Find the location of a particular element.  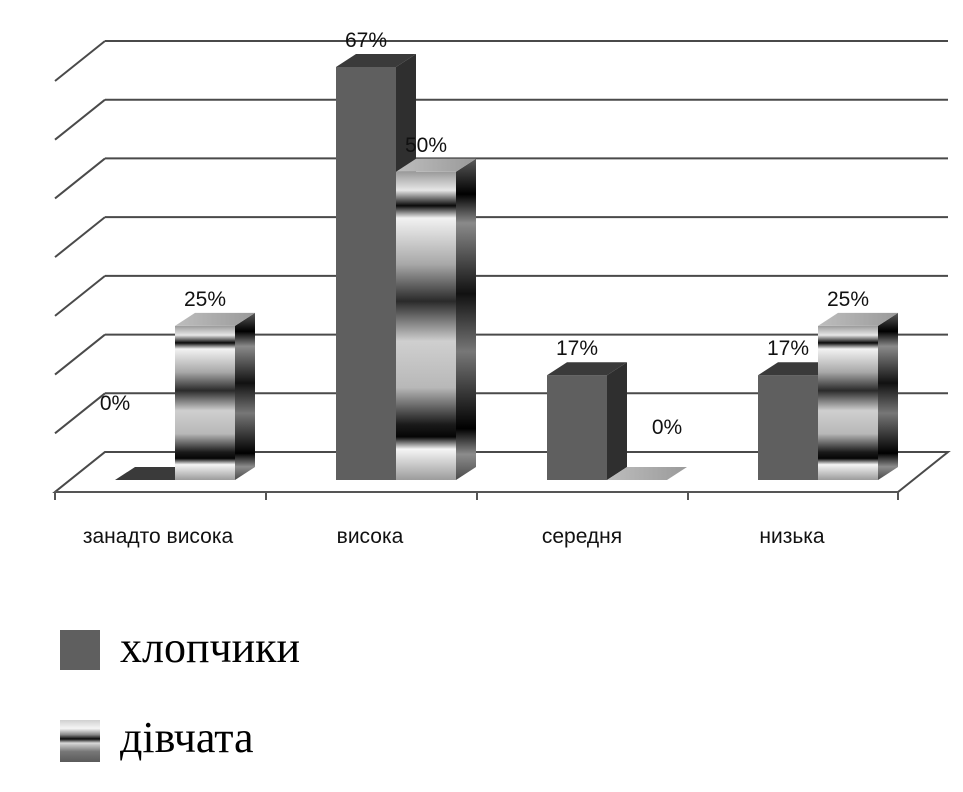

bar-girls-1-front is located at coordinates (426, 325).